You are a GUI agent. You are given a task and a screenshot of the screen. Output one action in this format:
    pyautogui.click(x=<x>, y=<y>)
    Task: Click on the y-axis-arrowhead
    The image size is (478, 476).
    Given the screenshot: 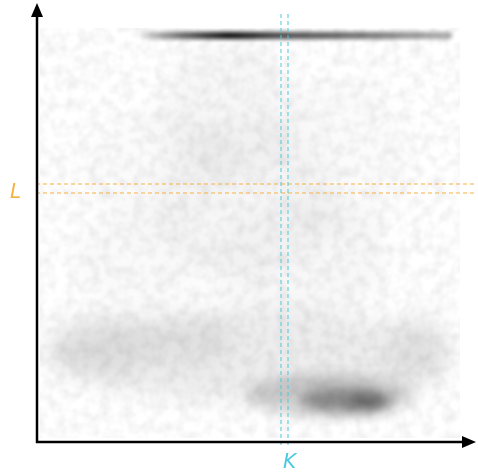 What is the action you would take?
    pyautogui.click(x=37, y=10)
    